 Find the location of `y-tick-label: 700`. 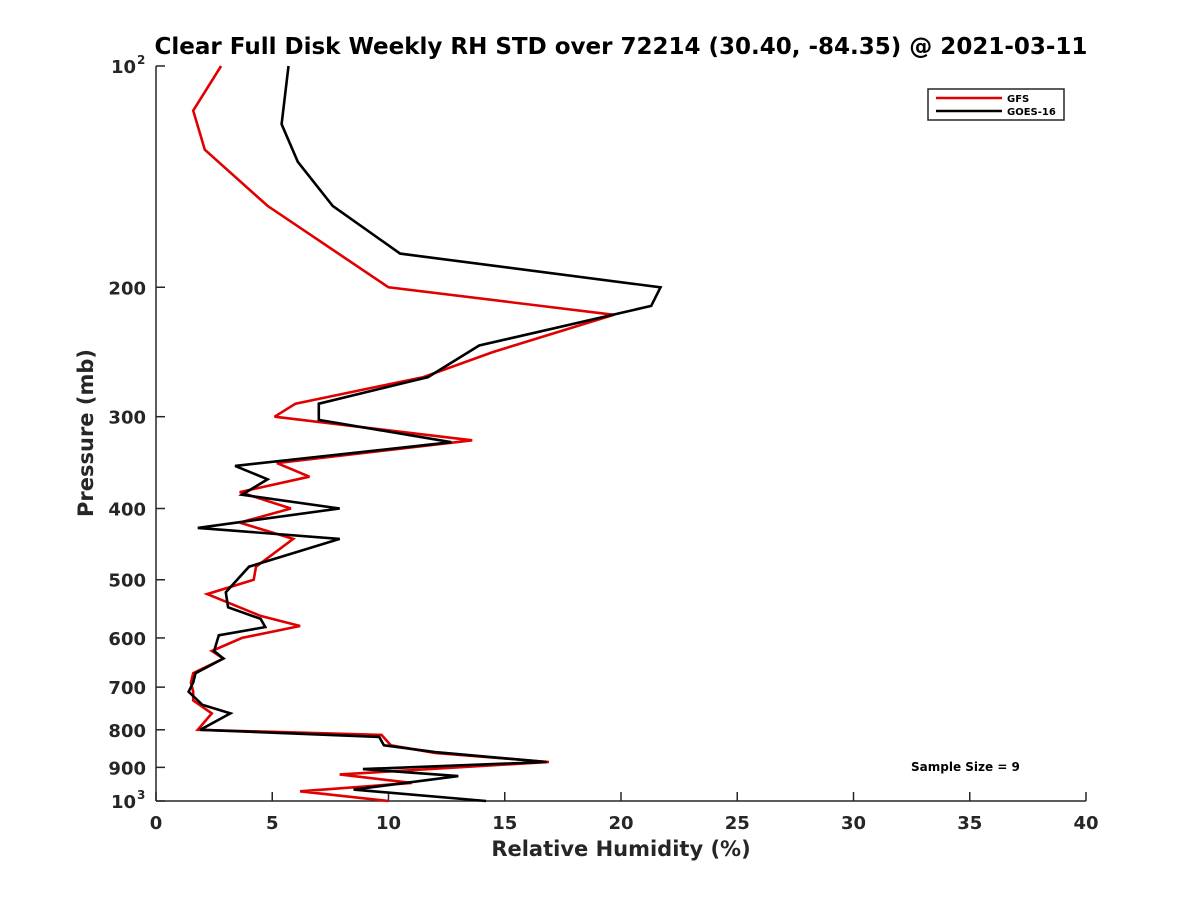

y-tick-label: 700 is located at coordinates (127, 688).